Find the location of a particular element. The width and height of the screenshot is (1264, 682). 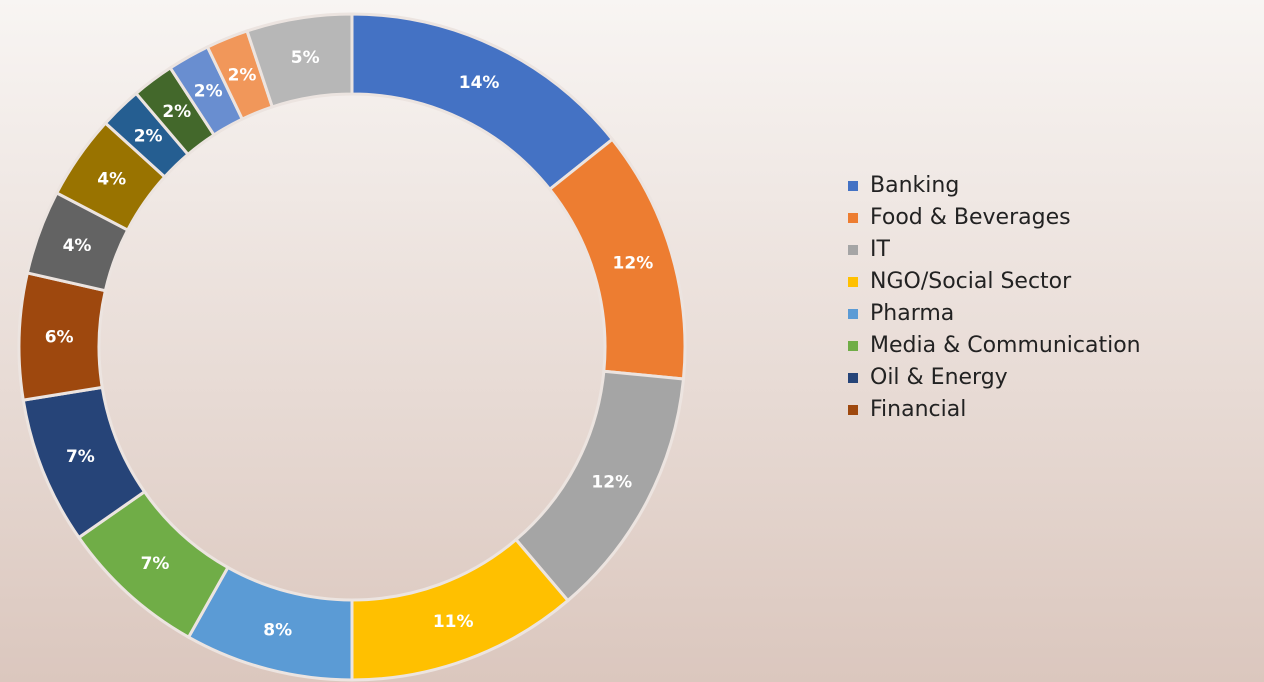

donut-segment is located at coordinates (299, 60).